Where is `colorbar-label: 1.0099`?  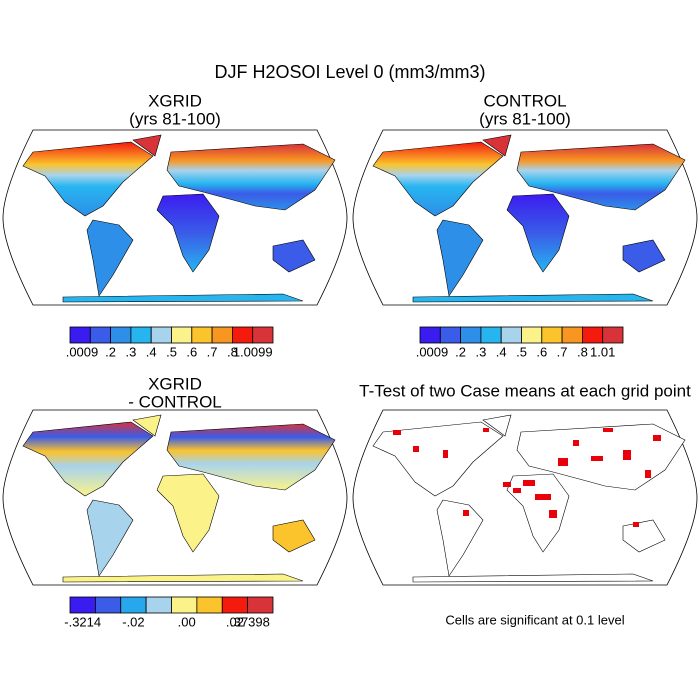
colorbar-label: 1.0099 is located at coordinates (253, 351).